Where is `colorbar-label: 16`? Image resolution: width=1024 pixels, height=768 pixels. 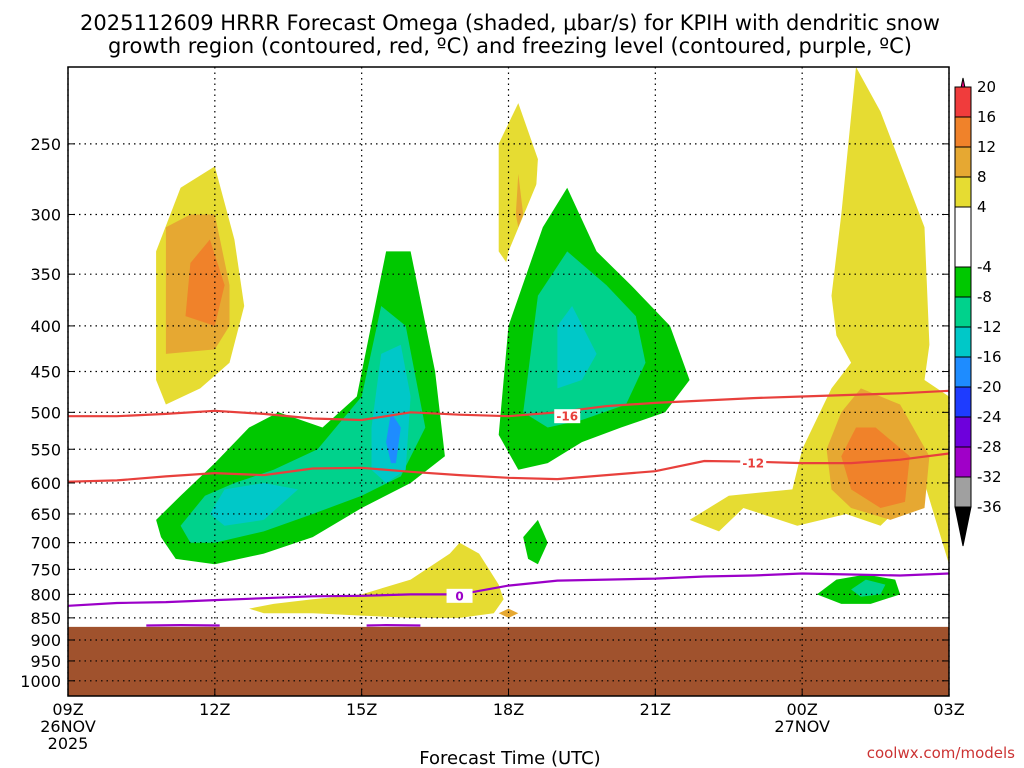
colorbar-label: 16 is located at coordinates (986, 117).